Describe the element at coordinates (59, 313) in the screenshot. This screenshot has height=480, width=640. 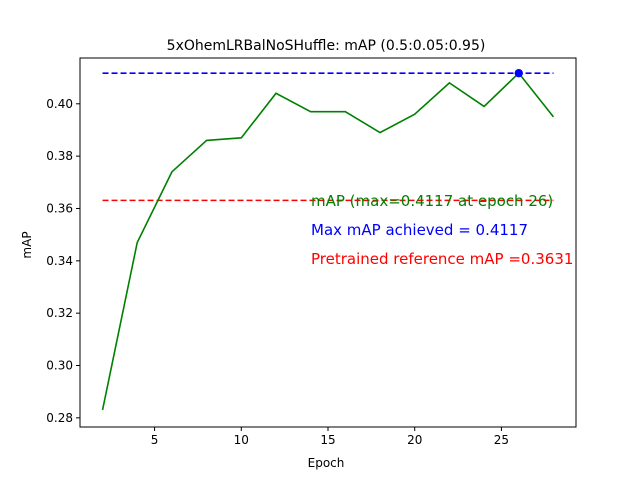
I see `y-tick-label: 0.32` at that location.